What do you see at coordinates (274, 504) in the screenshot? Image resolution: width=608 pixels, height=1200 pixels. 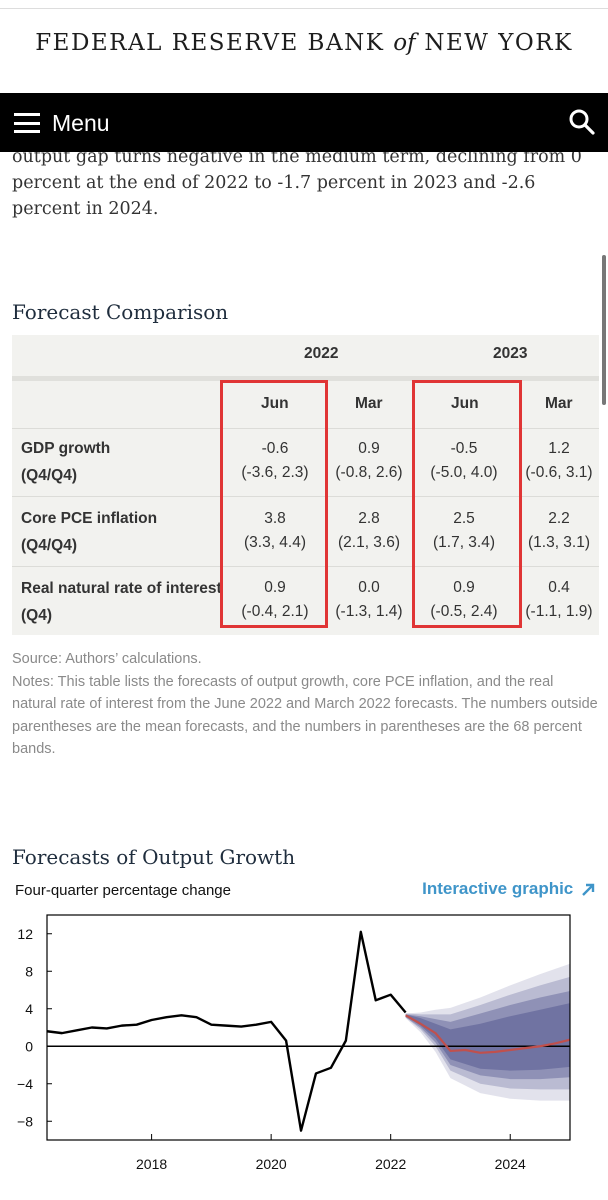 I see `highlight-box-jun-2022` at bounding box center [274, 504].